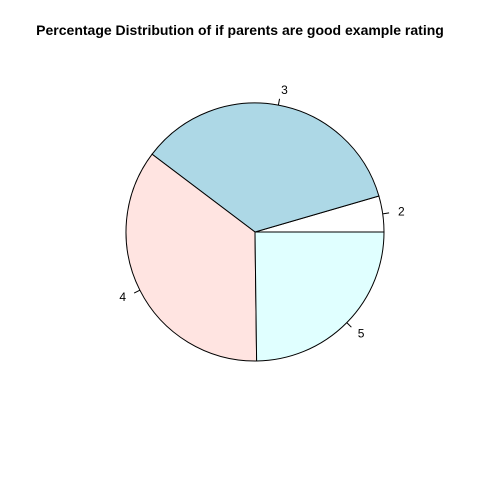  Describe the element at coordinates (284, 90) in the screenshot. I see `pie-label-3: 3` at that location.